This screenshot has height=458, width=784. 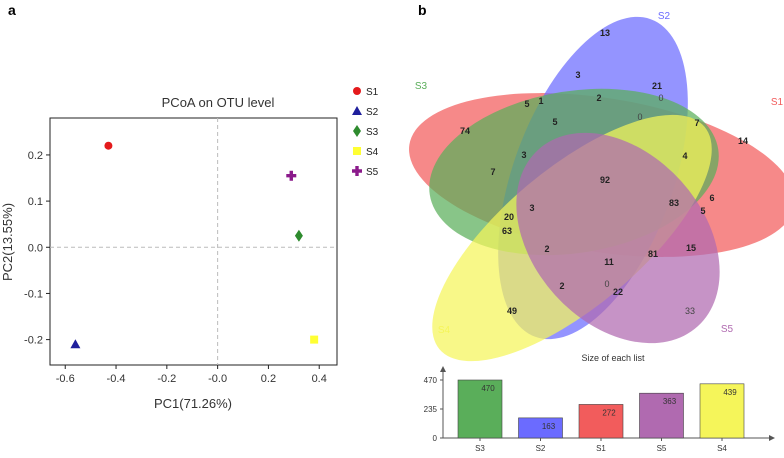 I want to click on pcoa-point-s1, so click(x=108, y=145).